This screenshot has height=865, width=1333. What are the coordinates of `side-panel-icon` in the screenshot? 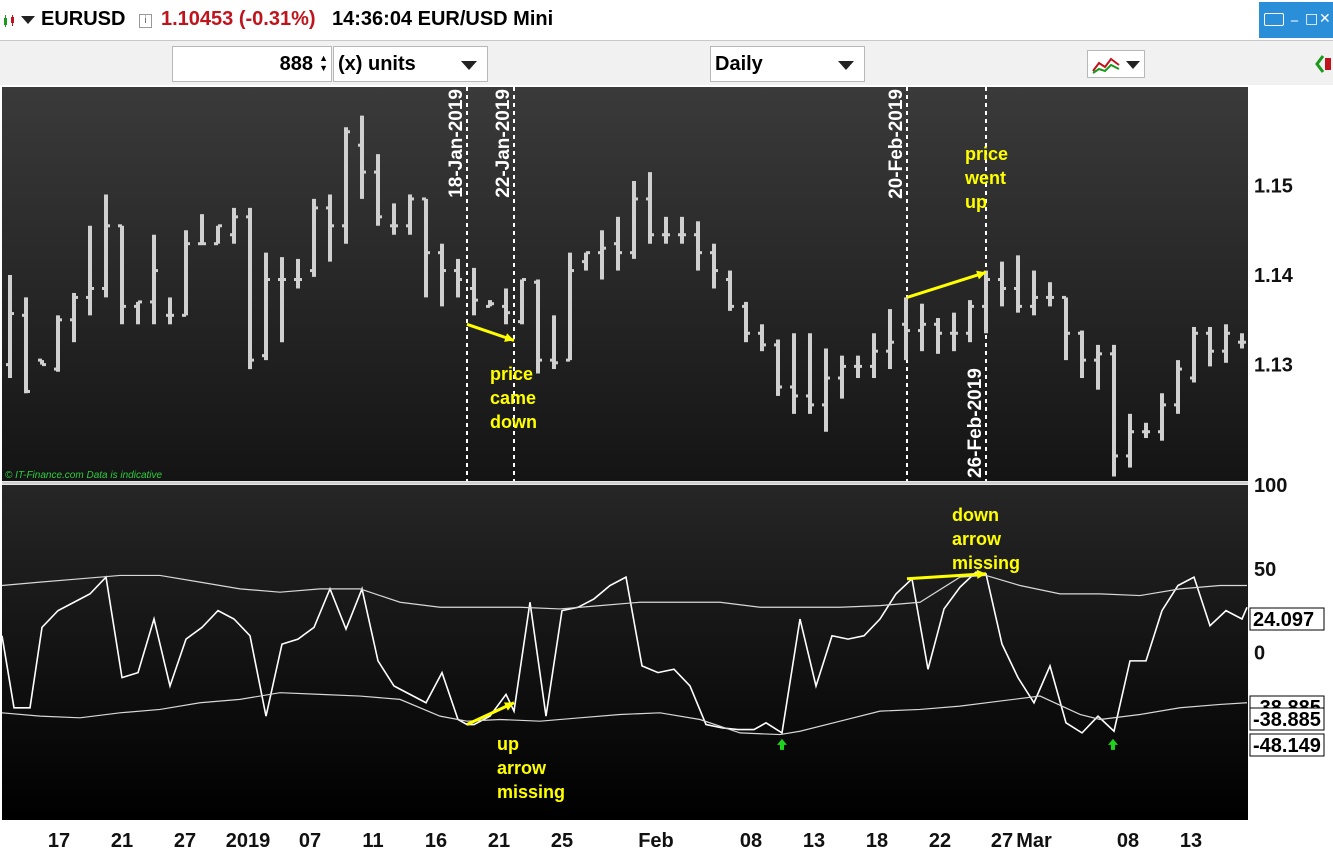 It's located at (1324, 64).